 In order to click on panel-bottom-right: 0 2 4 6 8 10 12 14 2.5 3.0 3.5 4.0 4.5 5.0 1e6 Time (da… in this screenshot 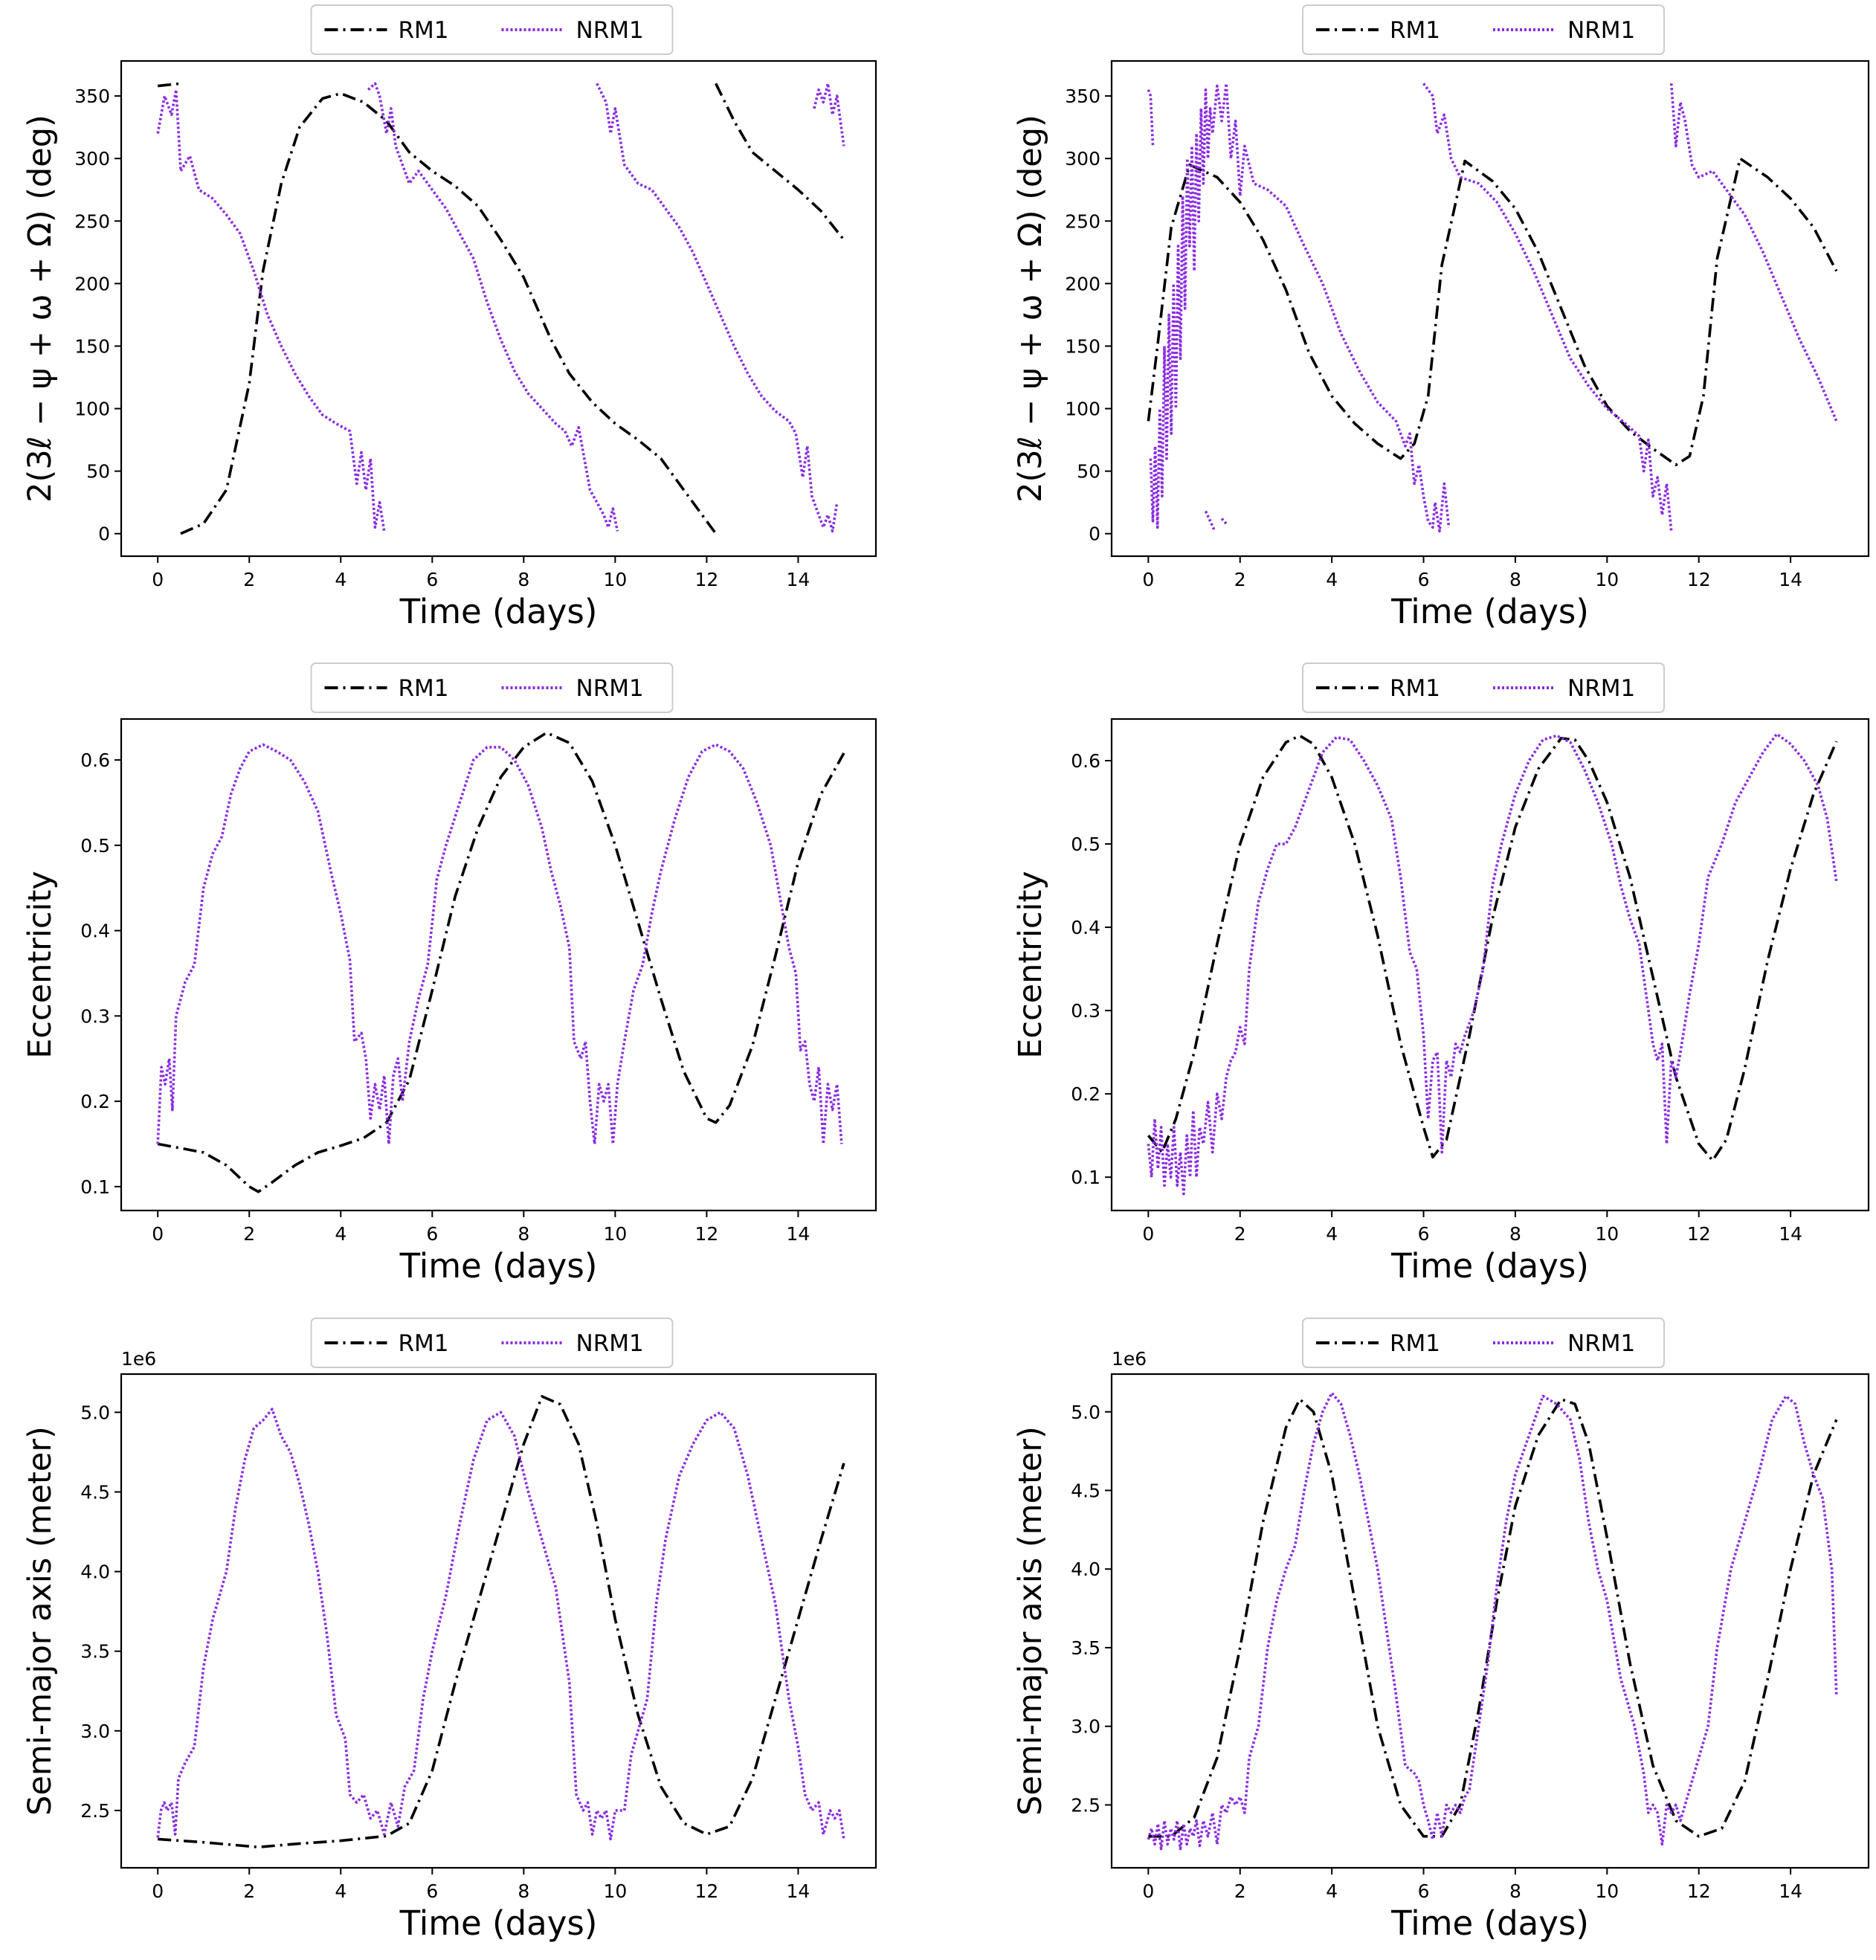, I will do `click(1441, 1630)`.